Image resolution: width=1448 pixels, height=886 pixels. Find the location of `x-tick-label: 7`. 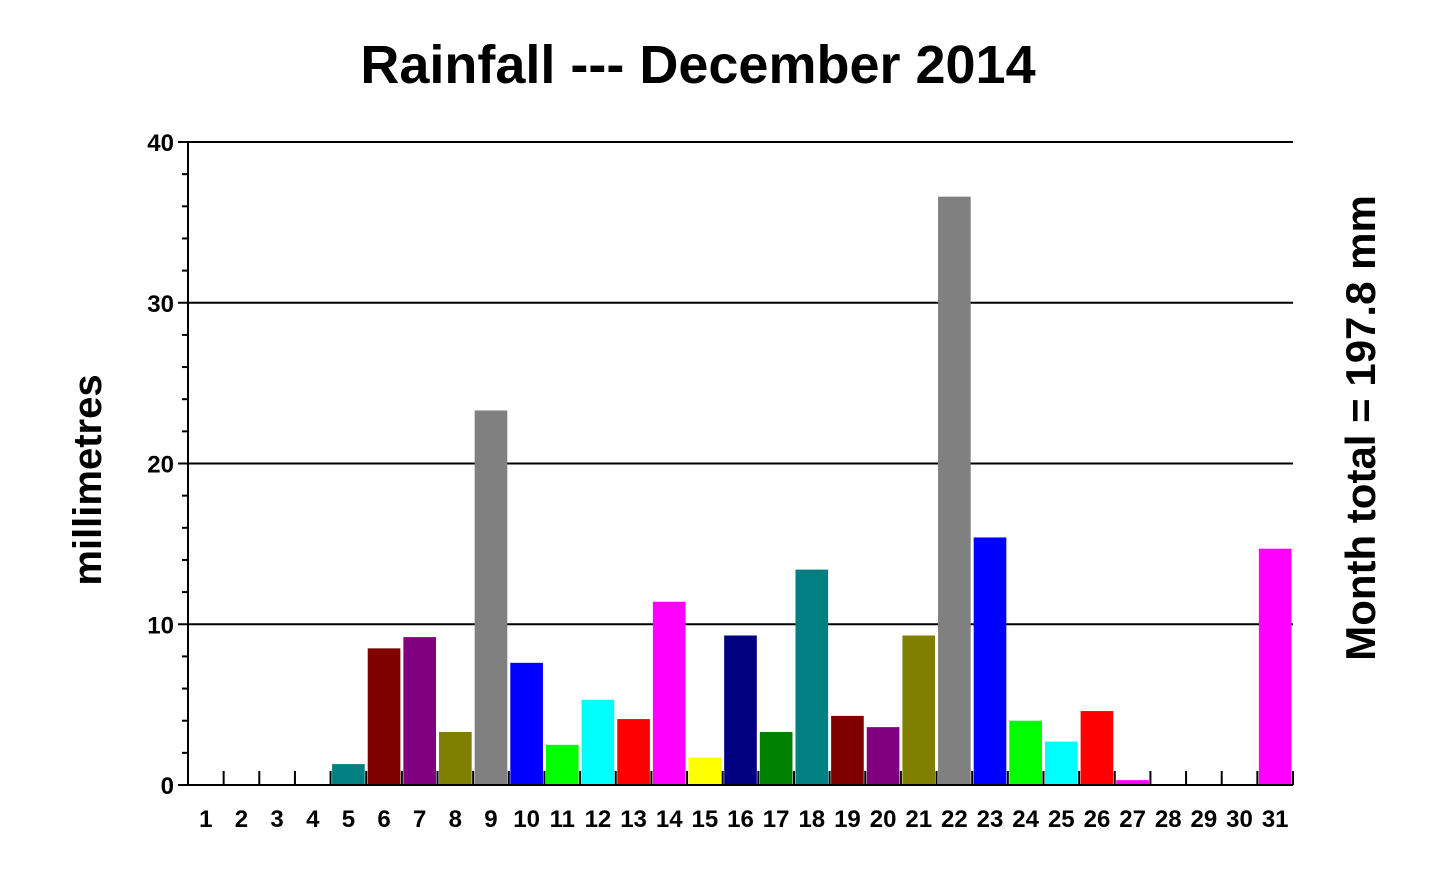

x-tick-label: 7 is located at coordinates (419, 819).